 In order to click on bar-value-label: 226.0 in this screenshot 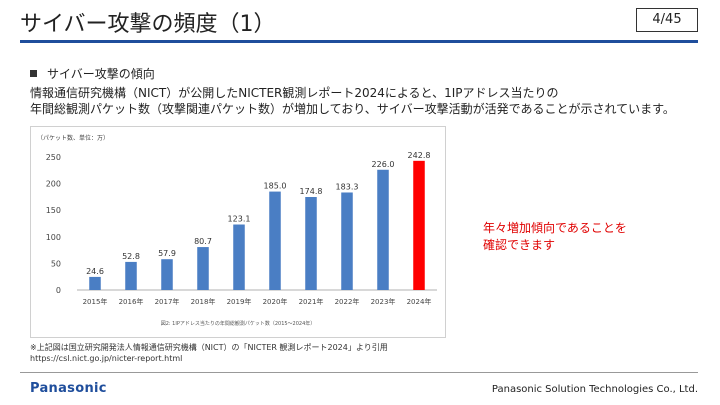, I will do `click(383, 164)`.